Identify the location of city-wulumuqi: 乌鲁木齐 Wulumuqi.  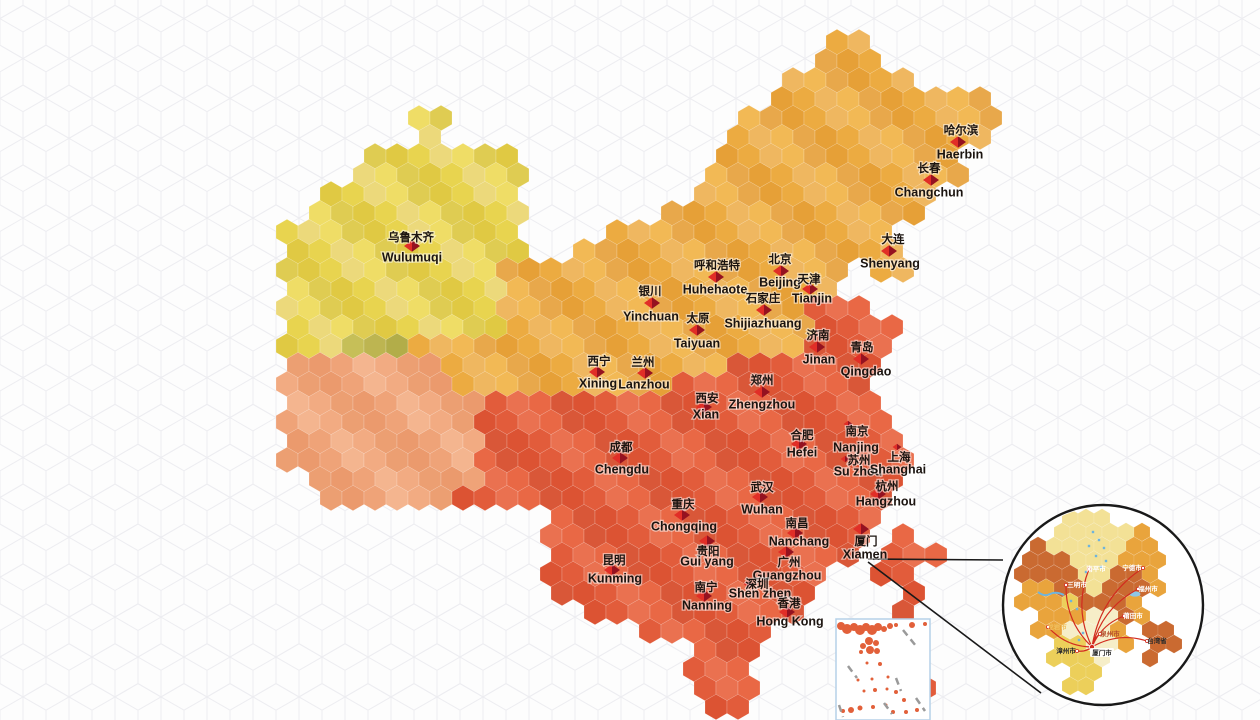
(412, 247).